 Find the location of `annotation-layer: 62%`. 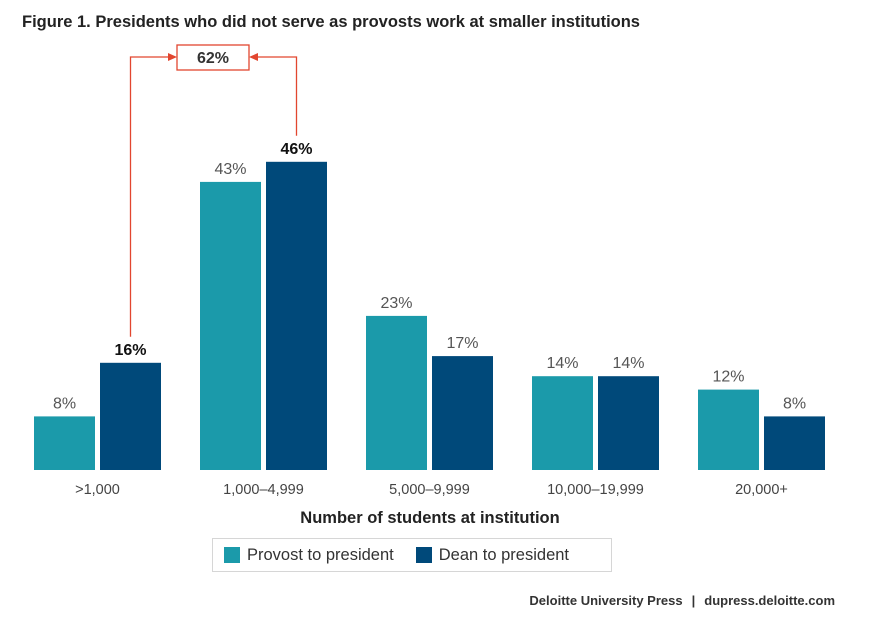

annotation-layer: 62% is located at coordinates (213, 190).